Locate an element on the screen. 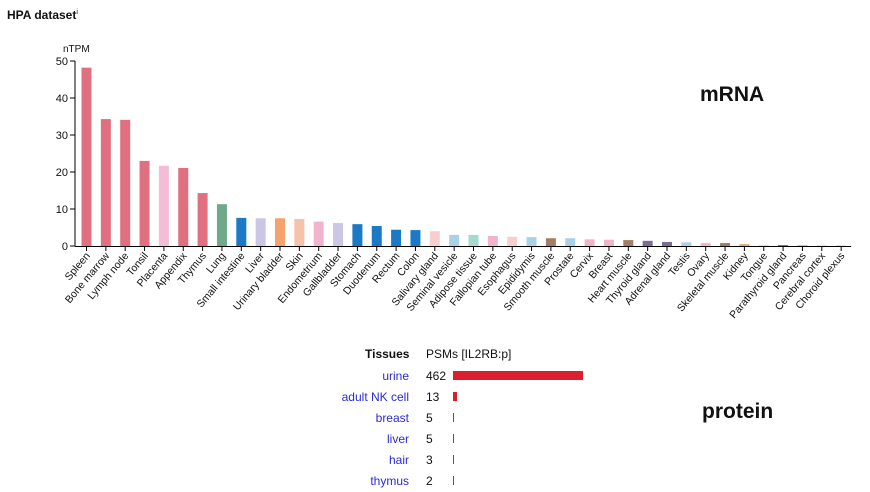  mrna-section-label: mRNA is located at coordinates (732, 94).